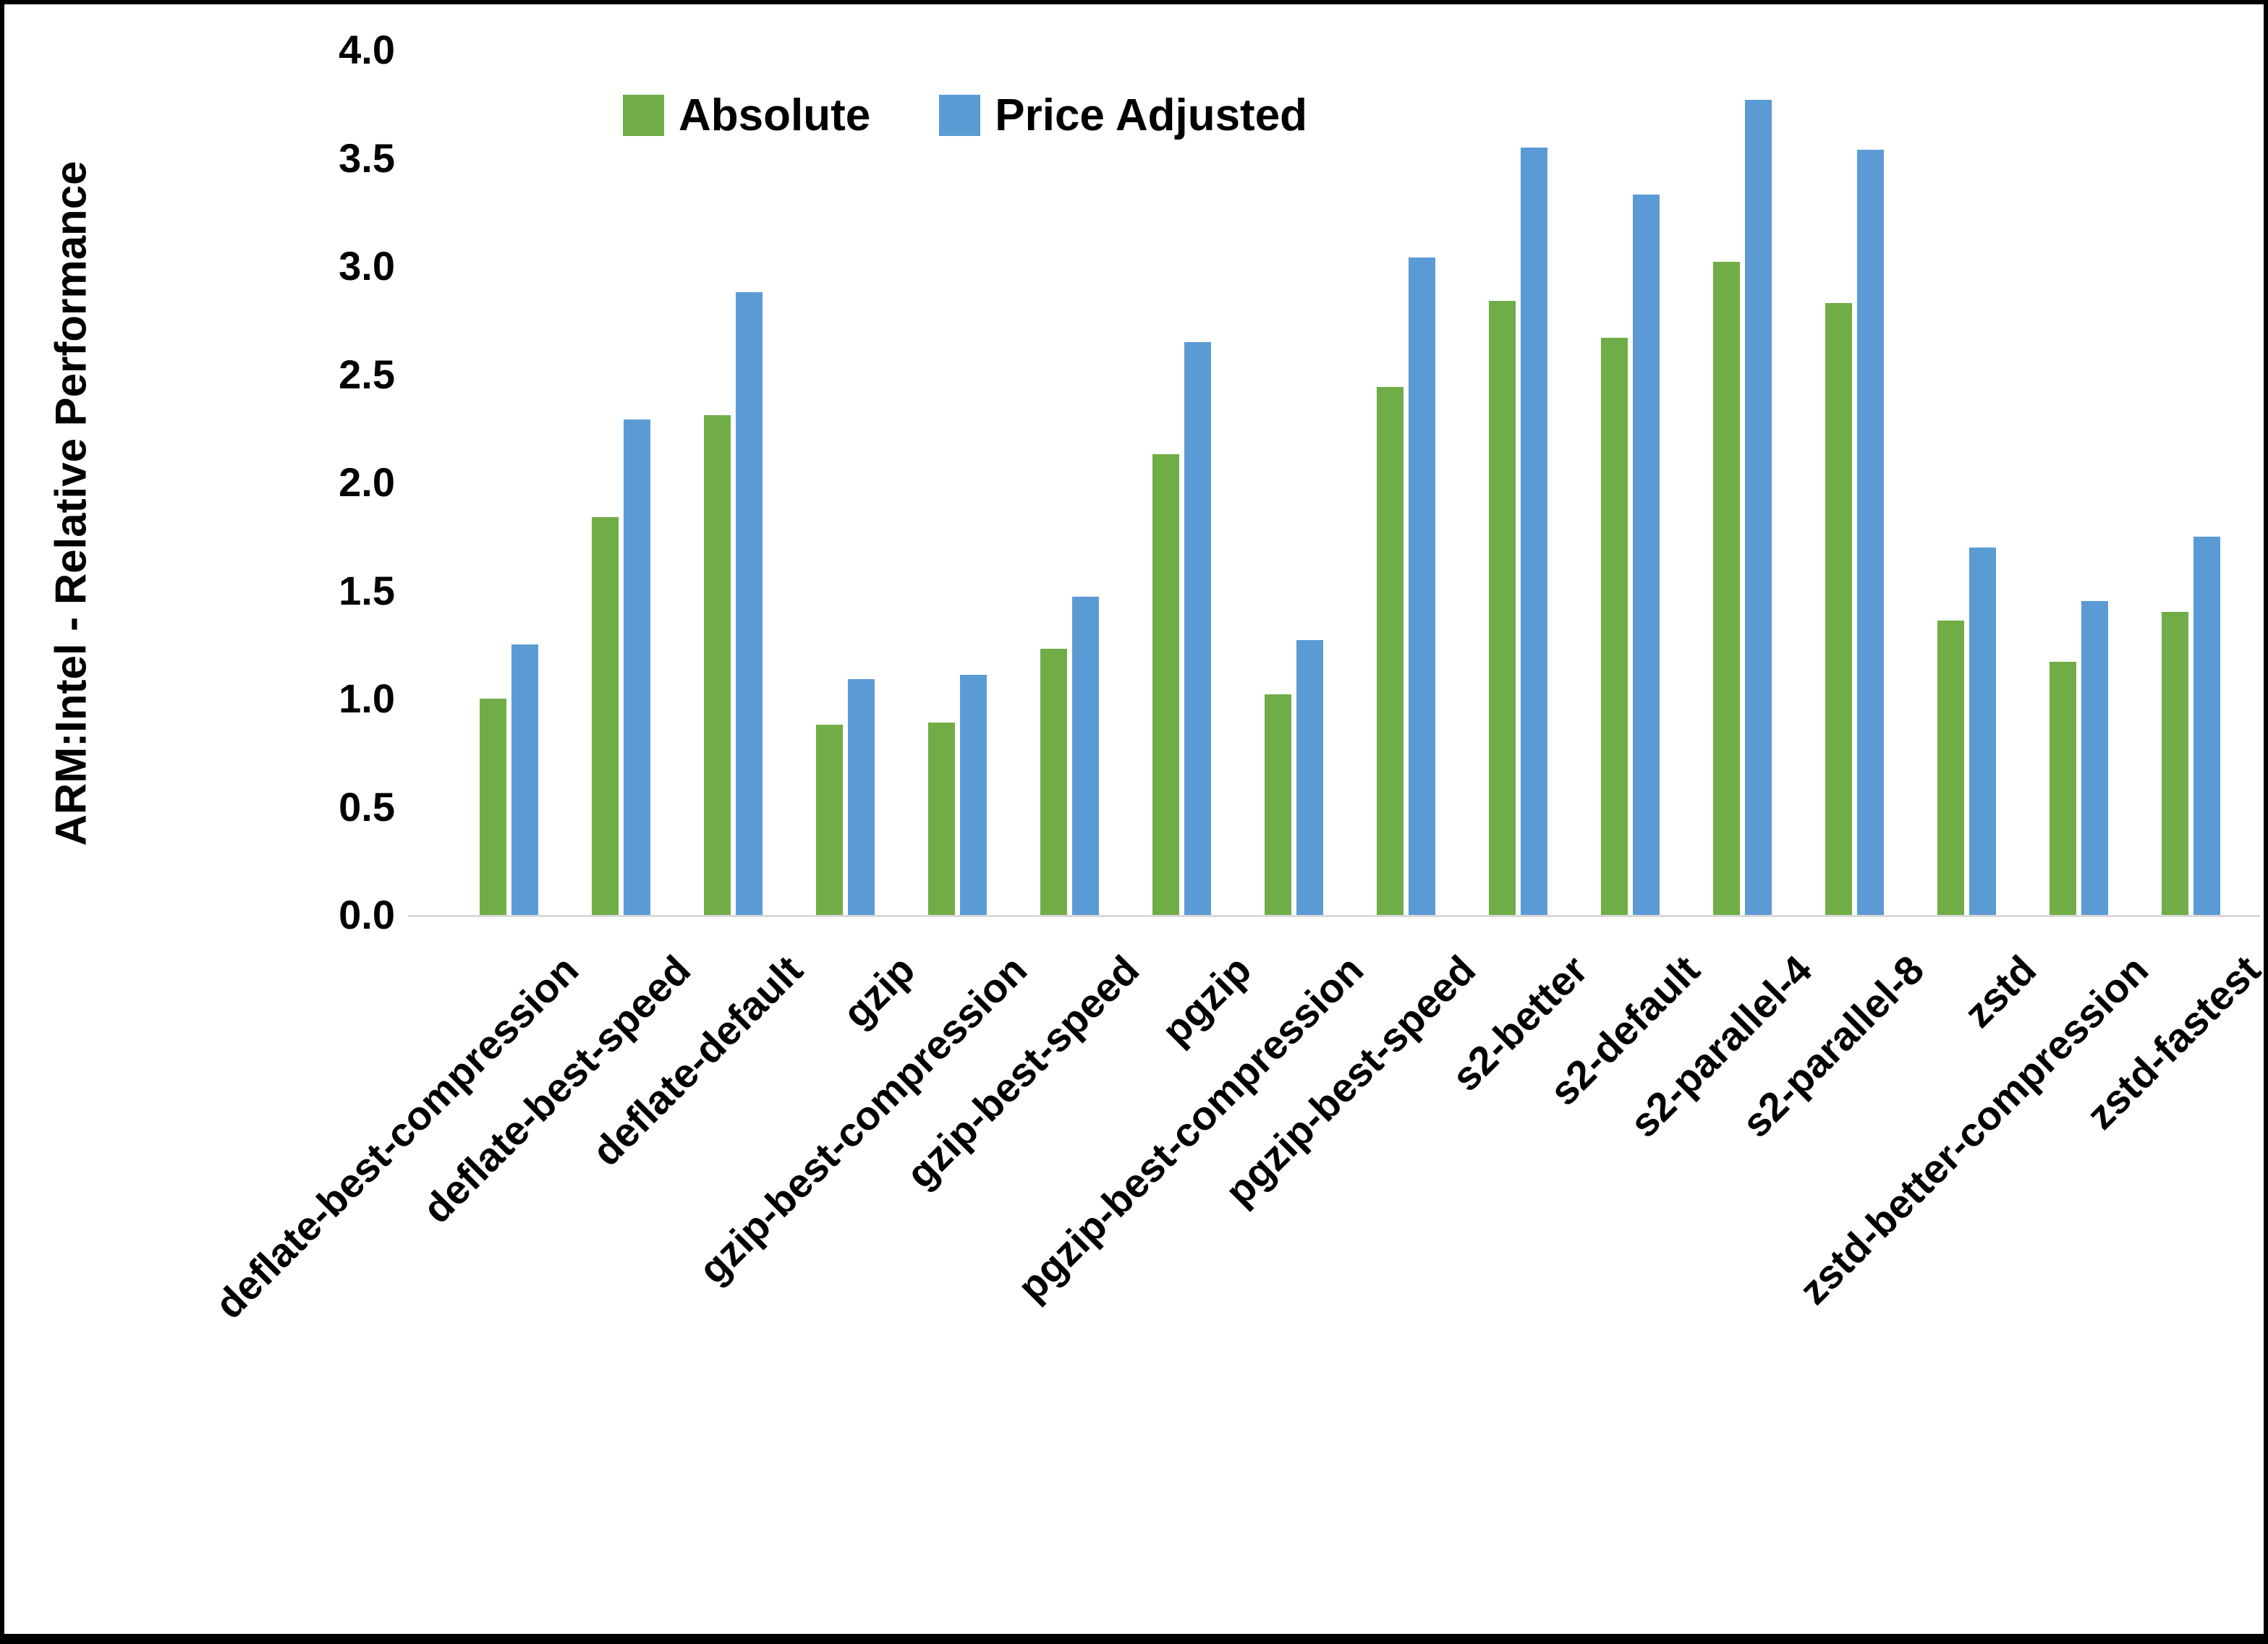 The height and width of the screenshot is (1644, 2268). I want to click on bar-absolute-deflate-default, so click(717, 665).